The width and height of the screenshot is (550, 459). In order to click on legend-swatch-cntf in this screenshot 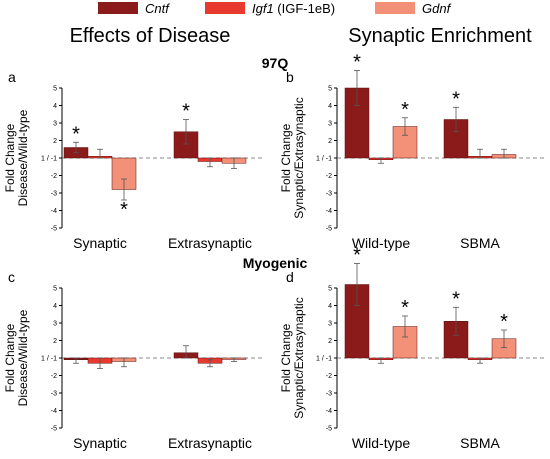, I will do `click(118, 8)`.